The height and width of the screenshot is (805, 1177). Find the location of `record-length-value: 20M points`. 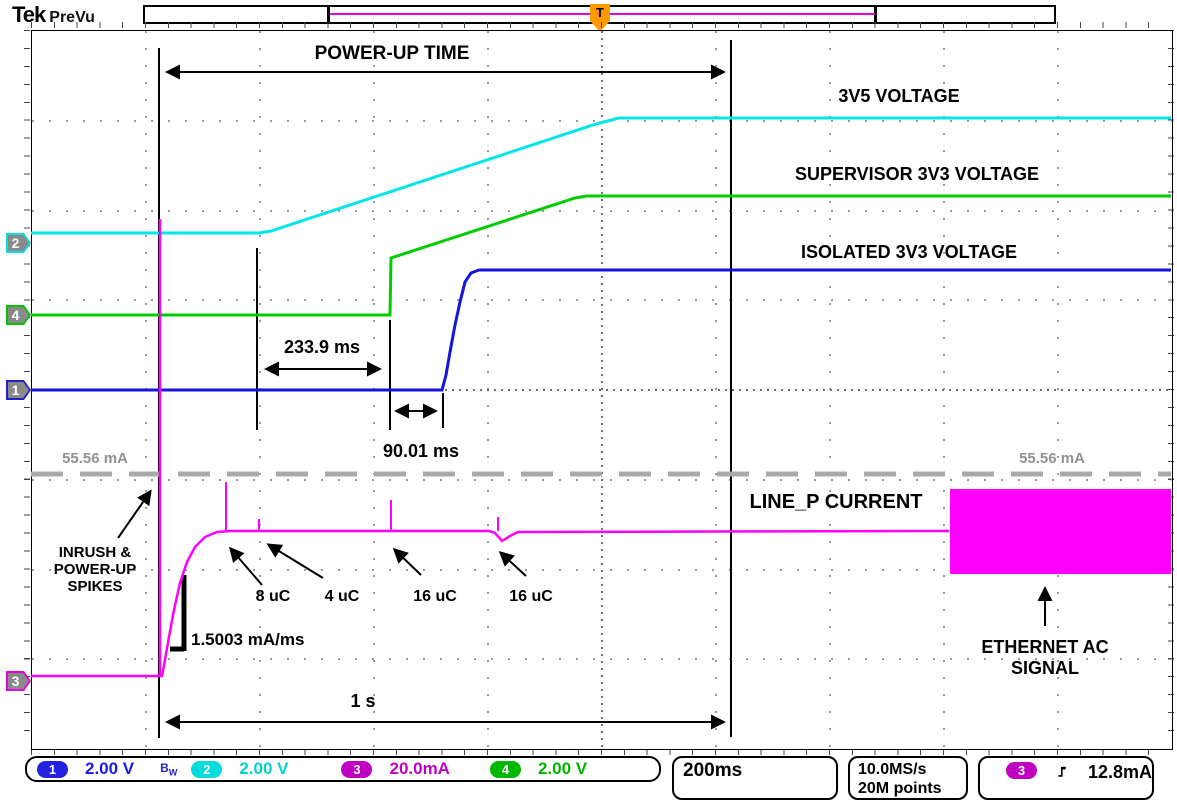

record-length-value: 20M points is located at coordinates (900, 788).